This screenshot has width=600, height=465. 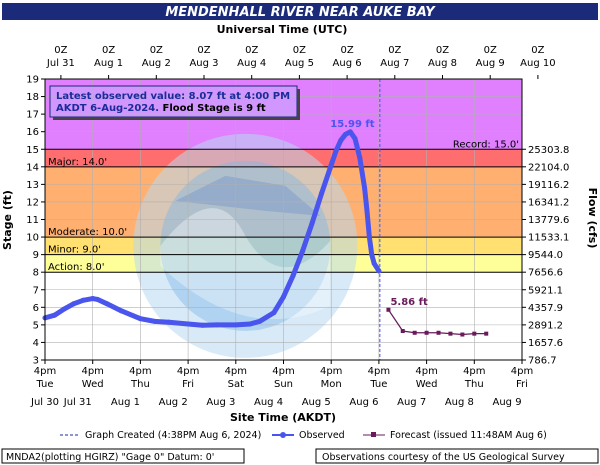 I want to click on top-tick-label: Aug 4, so click(x=251, y=63).